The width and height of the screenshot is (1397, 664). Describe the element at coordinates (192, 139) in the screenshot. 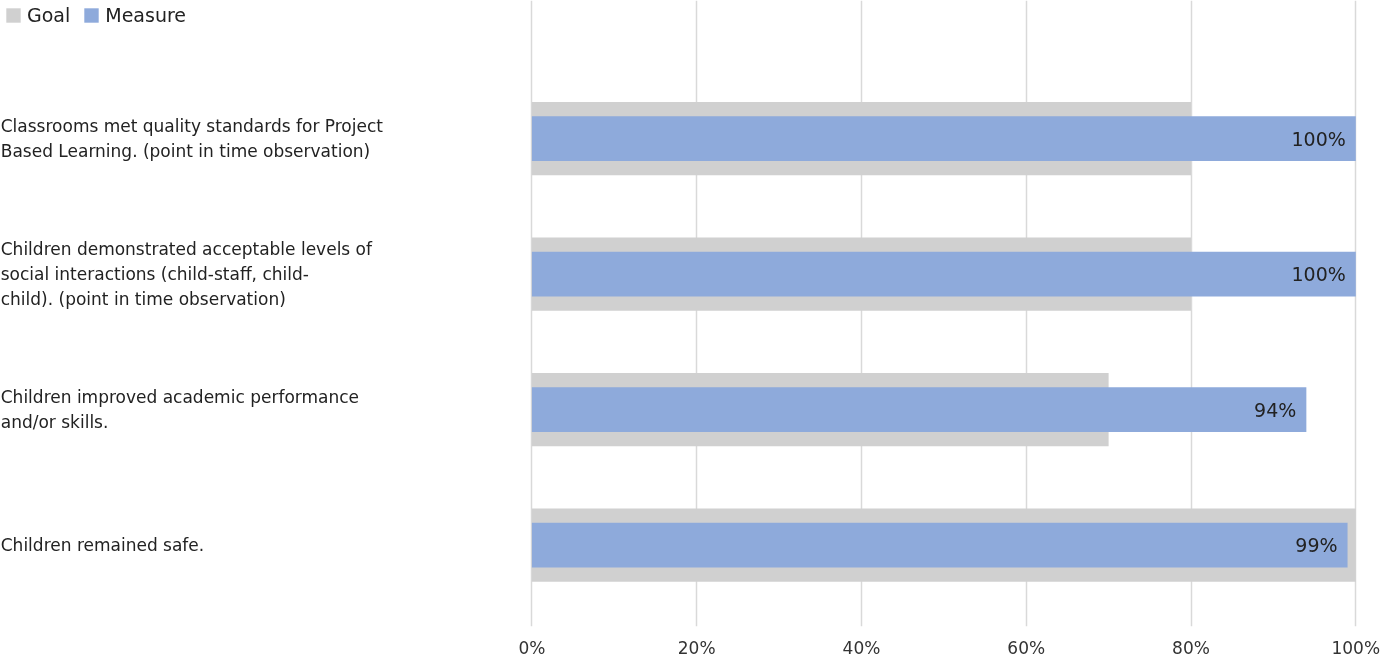

I see `y-tick-label: Classrooms met quality standards for Project Based Learning. (point in time observation)` at that location.